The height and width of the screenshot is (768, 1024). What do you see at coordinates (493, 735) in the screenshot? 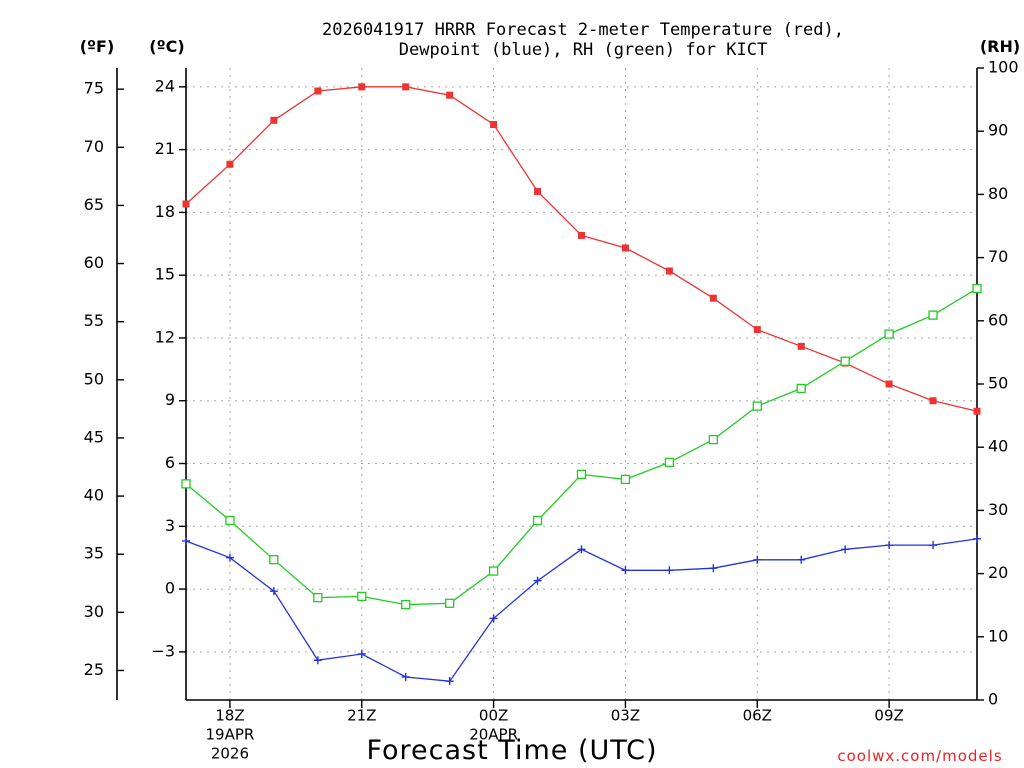
I see `x-tick-date-label: 20APR` at bounding box center [493, 735].